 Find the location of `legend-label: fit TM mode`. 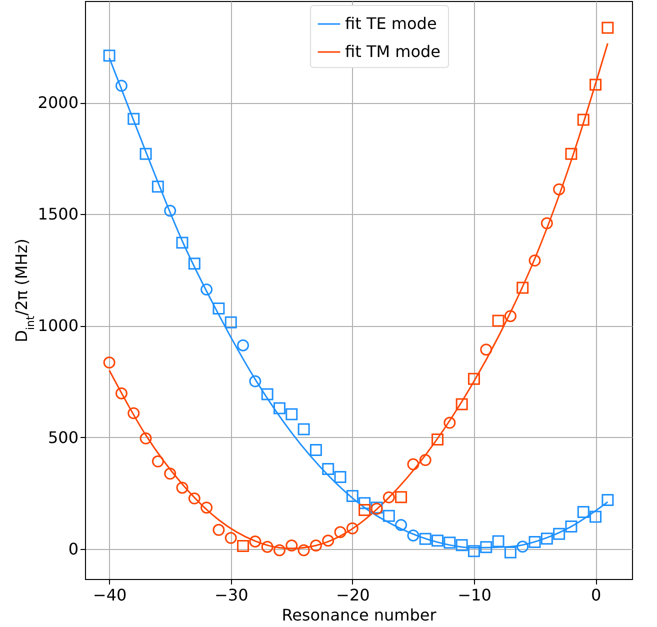

legend-label: fit TM mode is located at coordinates (392, 51).